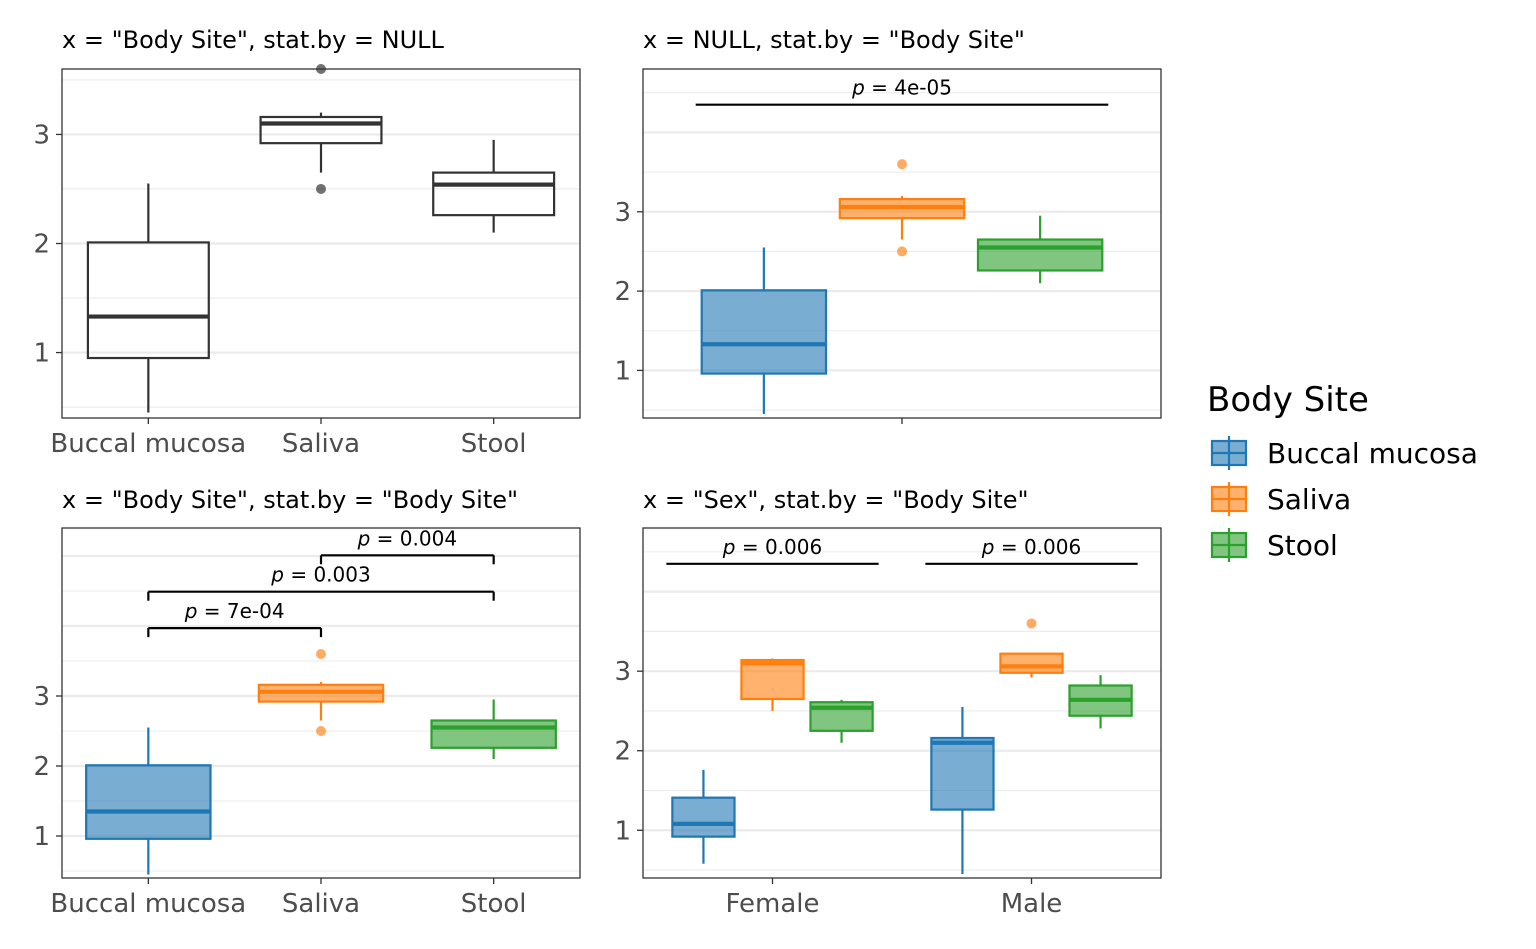  I want to click on x-tick-label-female: Female, so click(772, 904).